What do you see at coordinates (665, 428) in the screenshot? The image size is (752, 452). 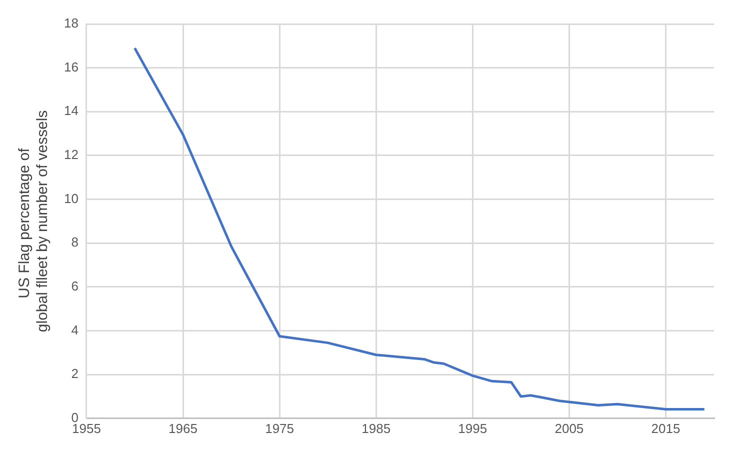 I see `x-tick-label: 2015` at bounding box center [665, 428].